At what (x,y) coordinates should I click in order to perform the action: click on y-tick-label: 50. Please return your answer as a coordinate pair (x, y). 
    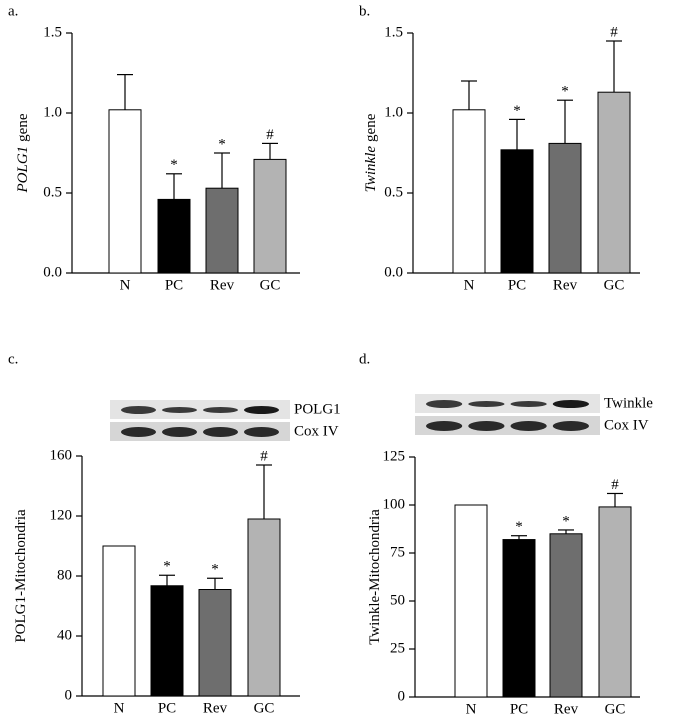
    Looking at the image, I should click on (397, 600).